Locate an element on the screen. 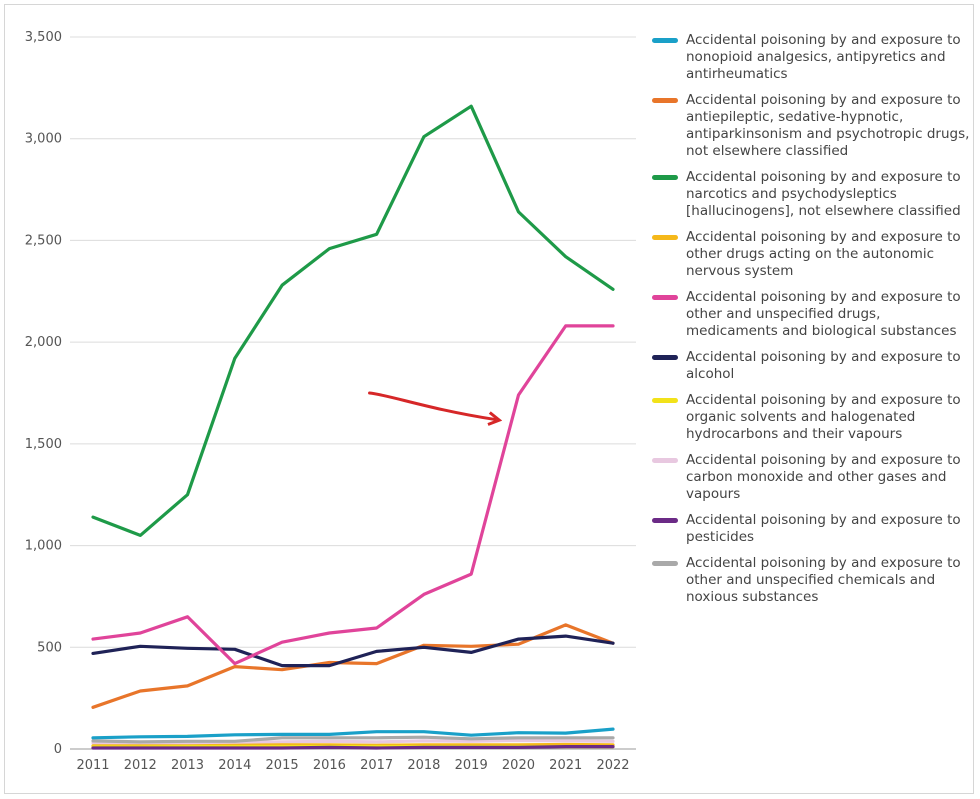 This screenshot has height=799, width=980. x-tick-label: 2014 is located at coordinates (234, 765).